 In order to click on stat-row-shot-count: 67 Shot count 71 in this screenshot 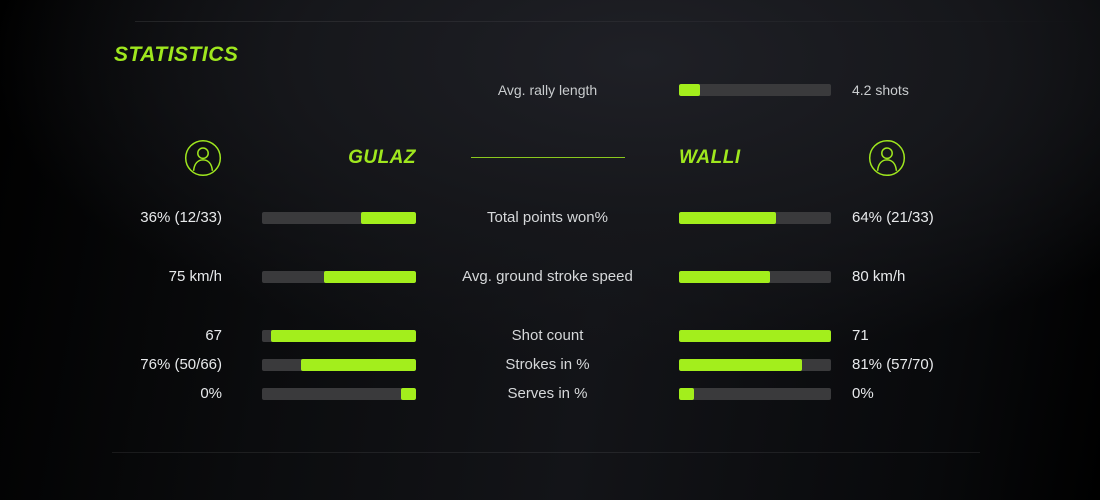, I will do `click(550, 335)`.